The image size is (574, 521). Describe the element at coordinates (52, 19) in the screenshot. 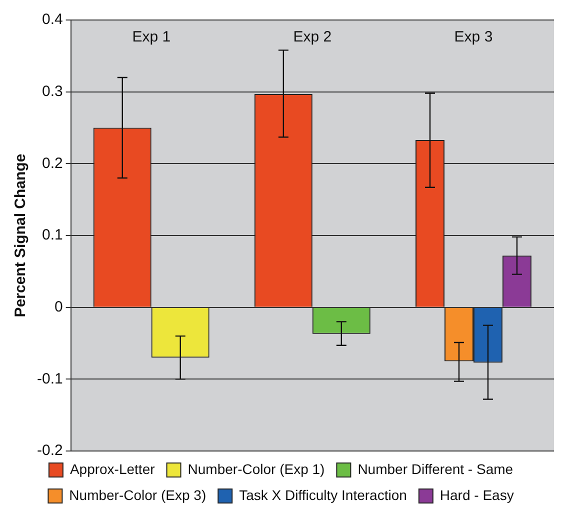

I see `y-tick-label: 0.4` at that location.